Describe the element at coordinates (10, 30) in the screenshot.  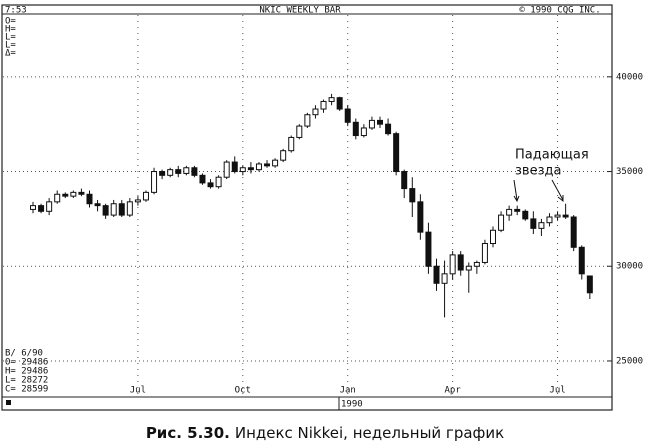
I see `info-label: H=` at that location.